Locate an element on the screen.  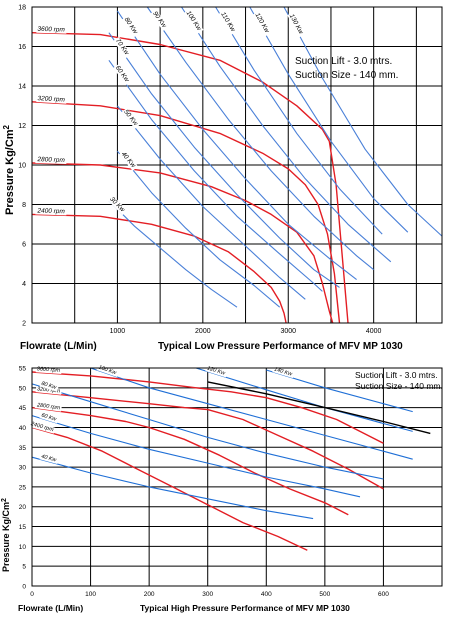
low-pressure-series-30-kw-label-bg is located at coordinates (117, 205).